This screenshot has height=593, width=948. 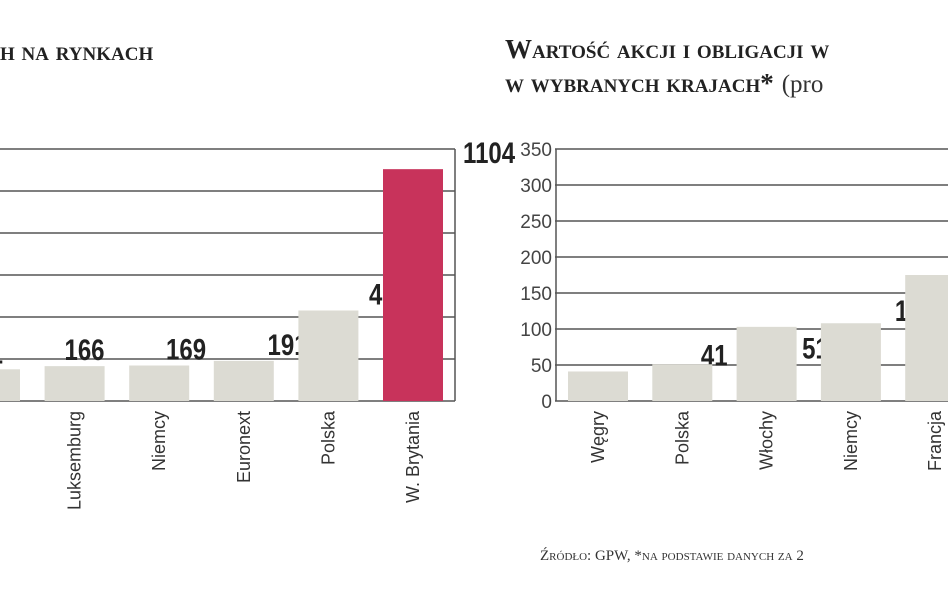 What do you see at coordinates (935, 440) in the screenshot?
I see `x-tick-label: Francja` at bounding box center [935, 440].